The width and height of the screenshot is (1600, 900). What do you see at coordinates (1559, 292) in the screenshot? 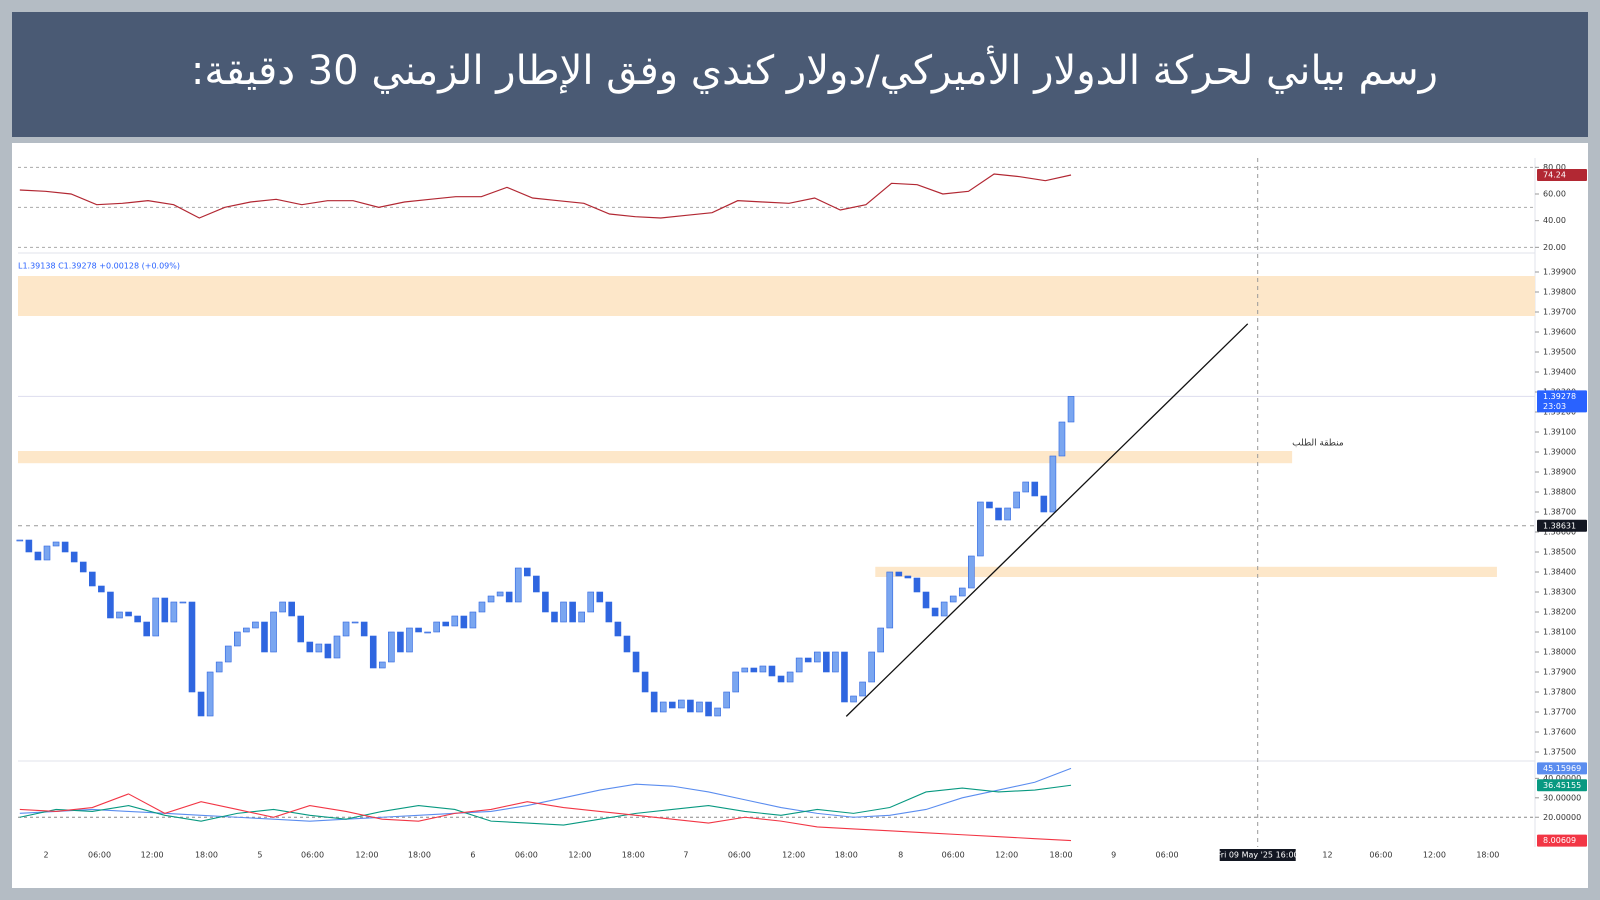
I see `y-tick-label: 1.39800` at bounding box center [1559, 292].